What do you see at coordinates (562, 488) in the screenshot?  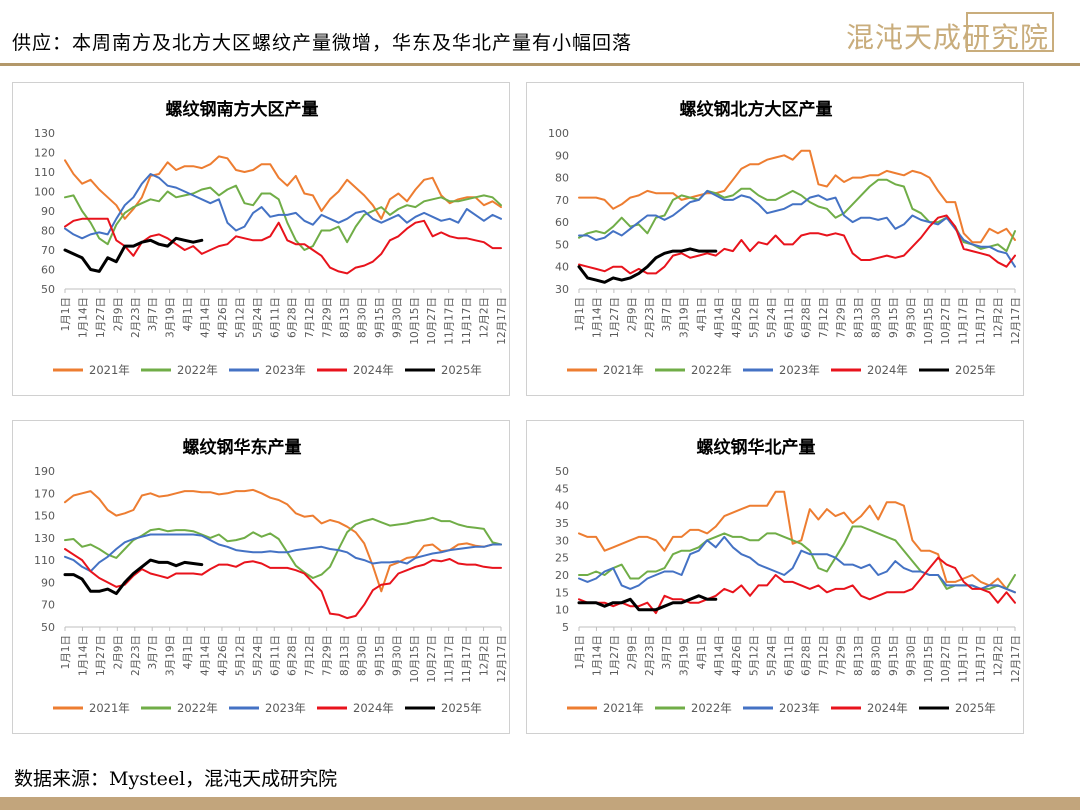 I see `y-tick-label: 45` at bounding box center [562, 488].